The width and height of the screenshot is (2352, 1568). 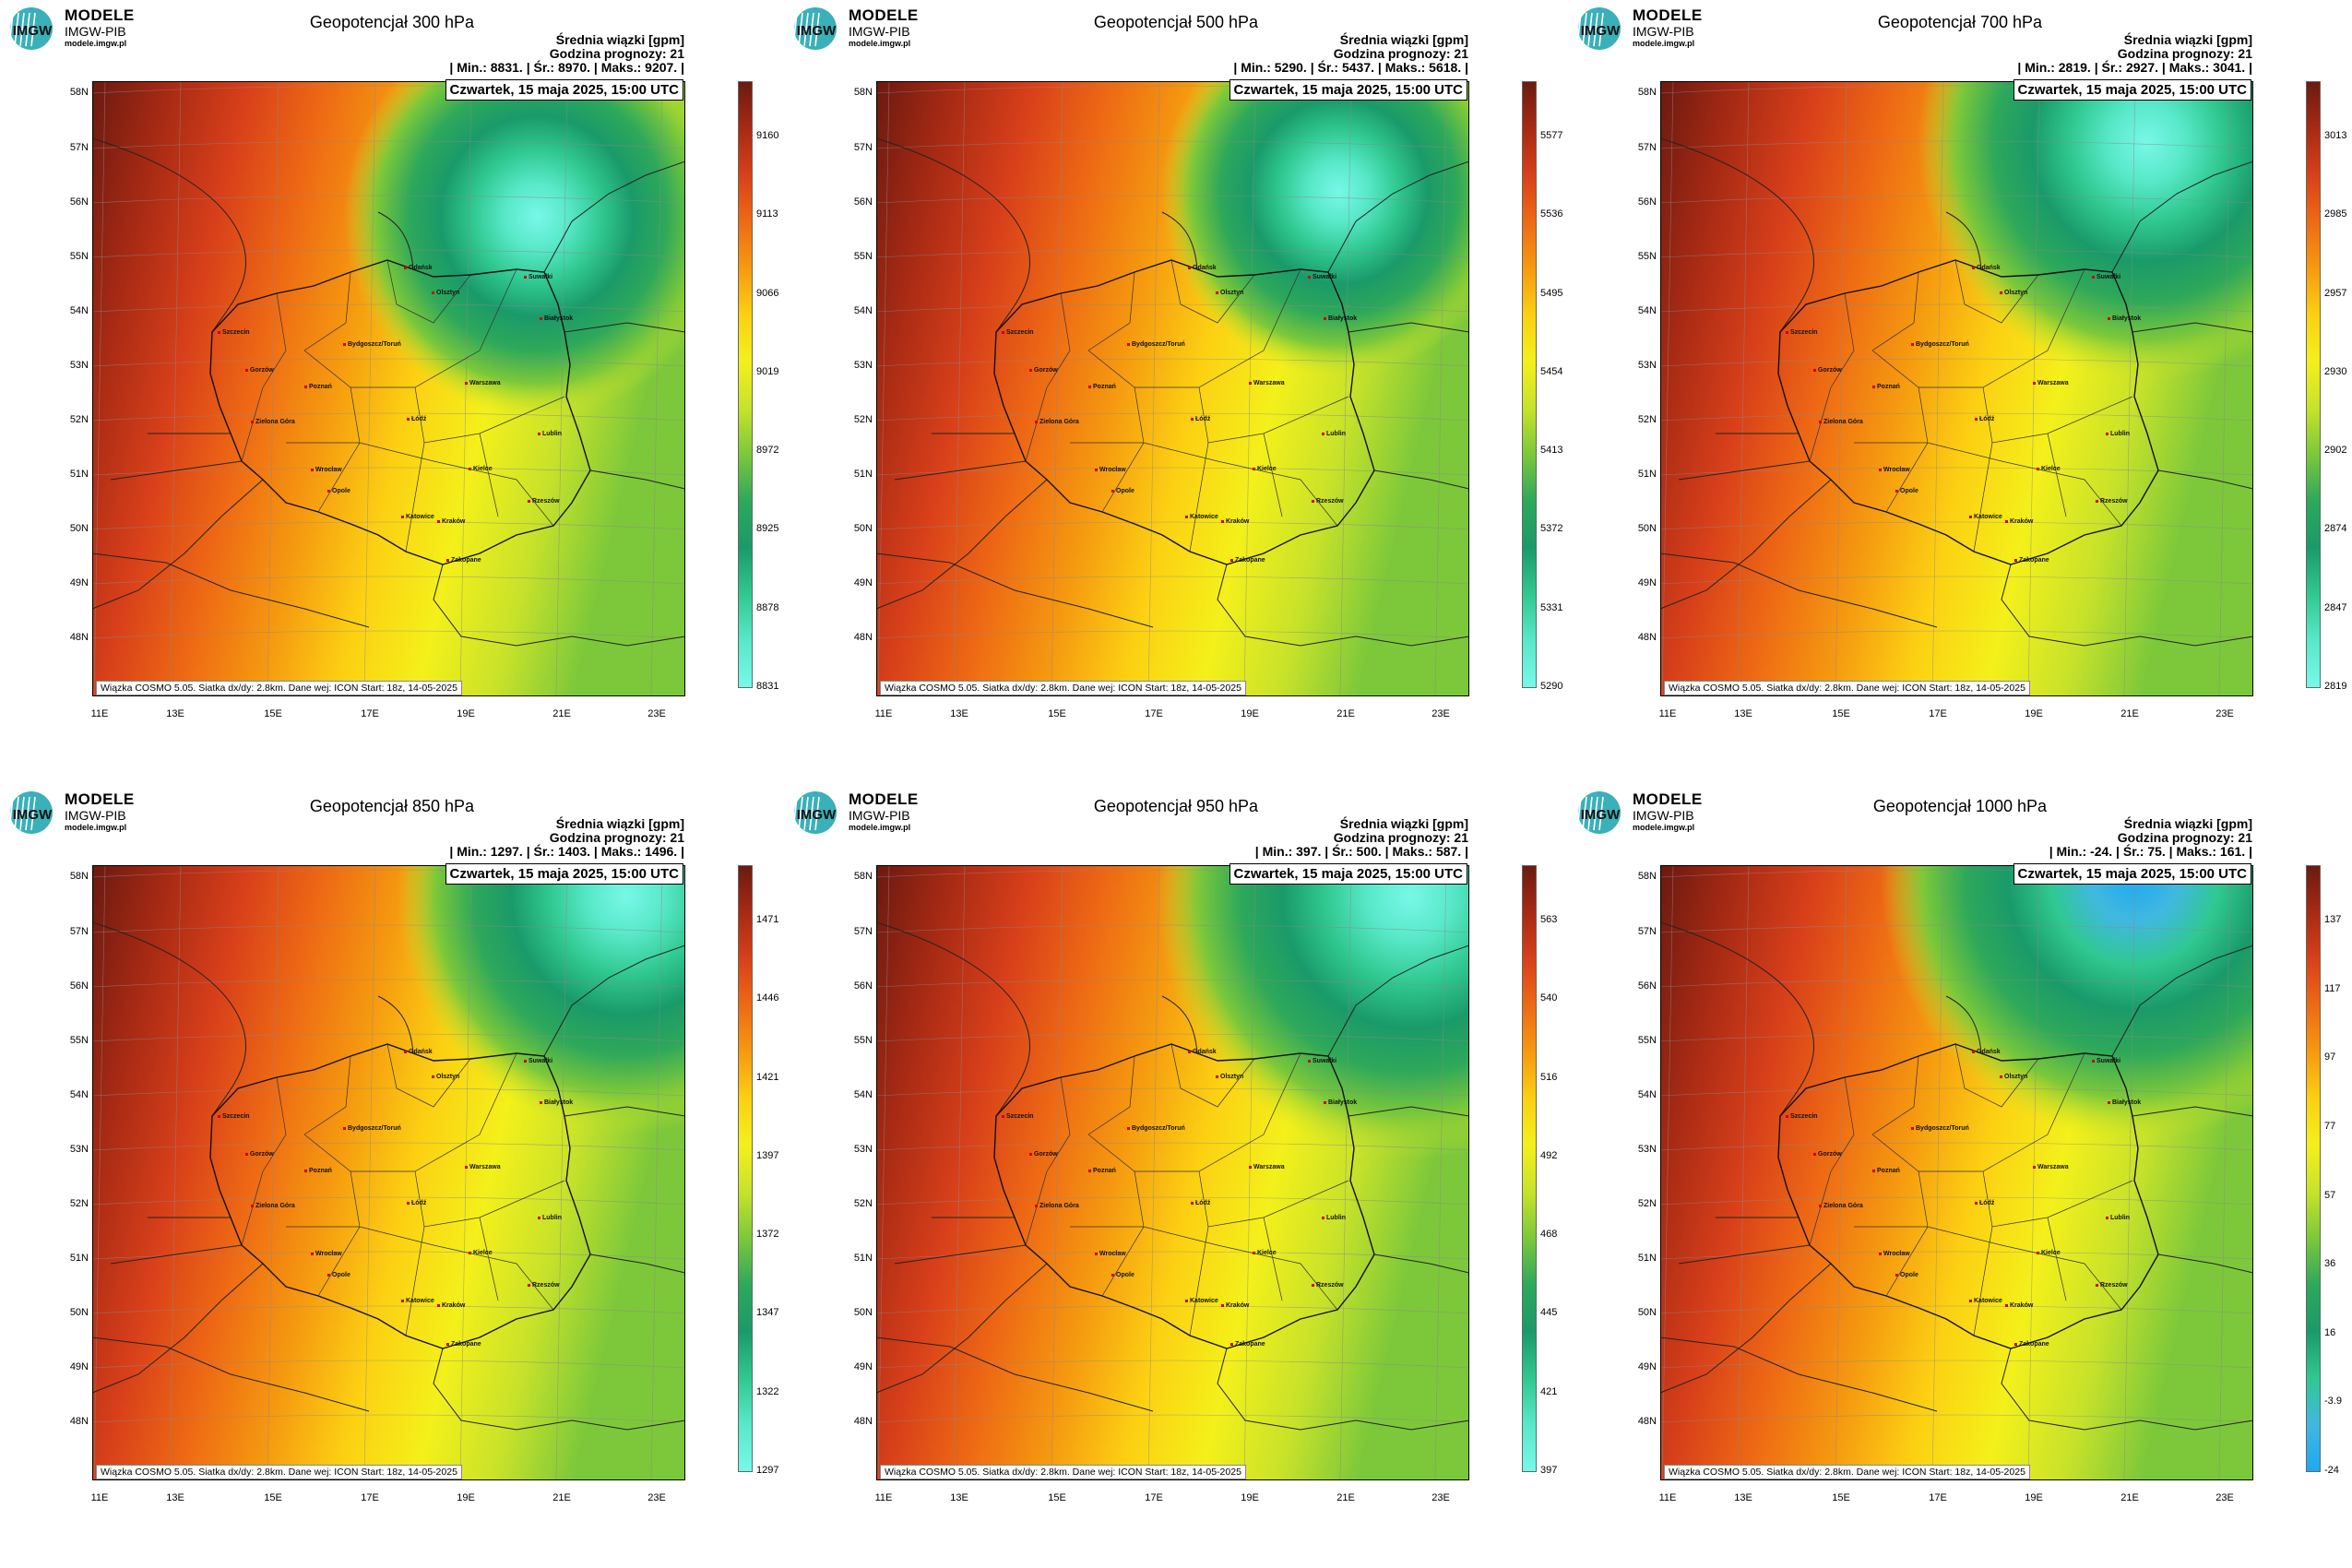 What do you see at coordinates (2330, 1264) in the screenshot?
I see `colorbar-tick-label: 36` at bounding box center [2330, 1264].